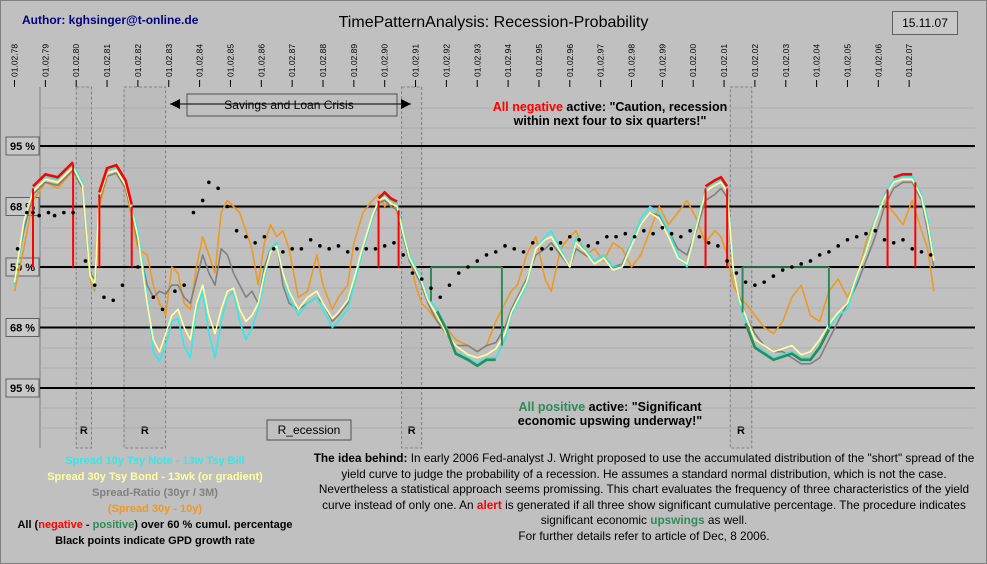 This screenshot has width=987, height=564. Describe the element at coordinates (169, 60) in the screenshot. I see `x-tick-label: 01.02.83` at that location.